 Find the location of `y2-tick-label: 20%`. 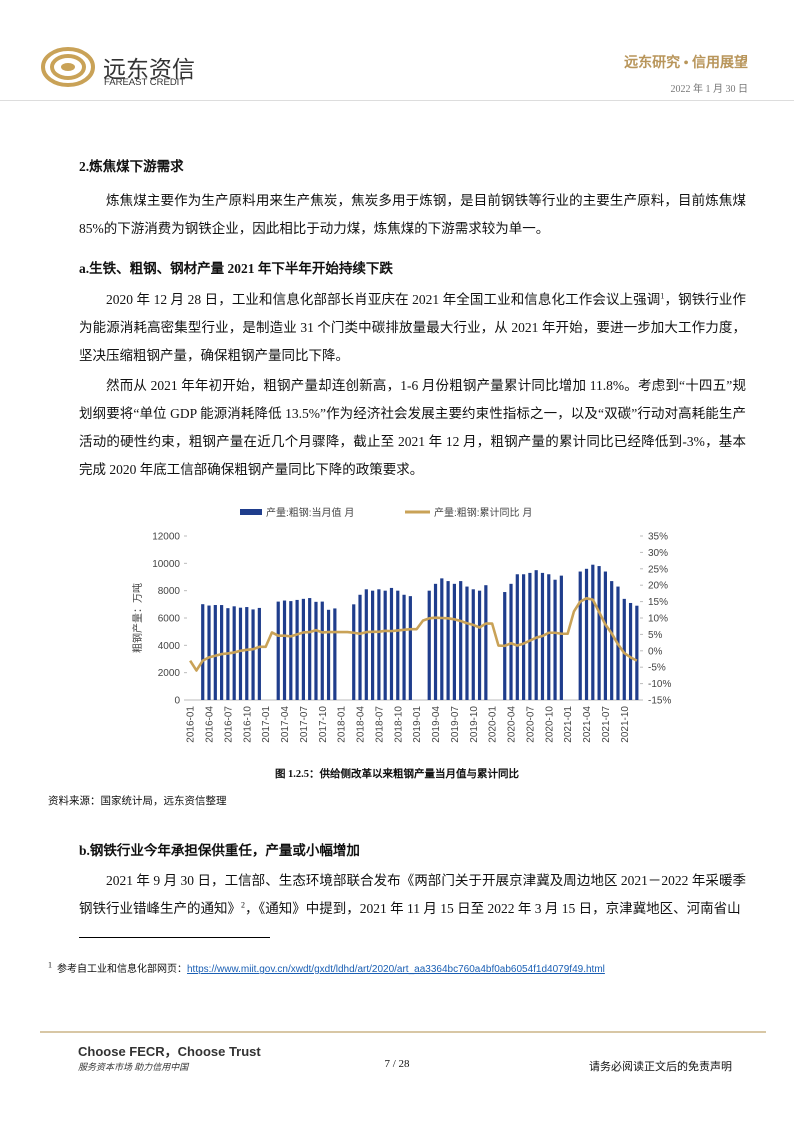

y2-tick-label: 20% is located at coordinates (658, 586).